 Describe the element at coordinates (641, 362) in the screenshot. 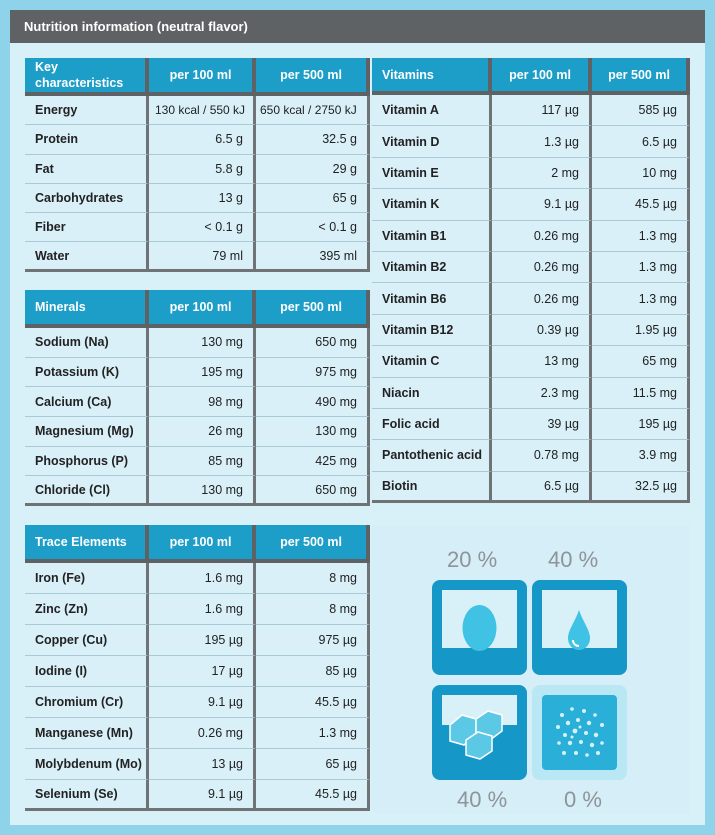

I see `value-500ml: 65 mg` at that location.